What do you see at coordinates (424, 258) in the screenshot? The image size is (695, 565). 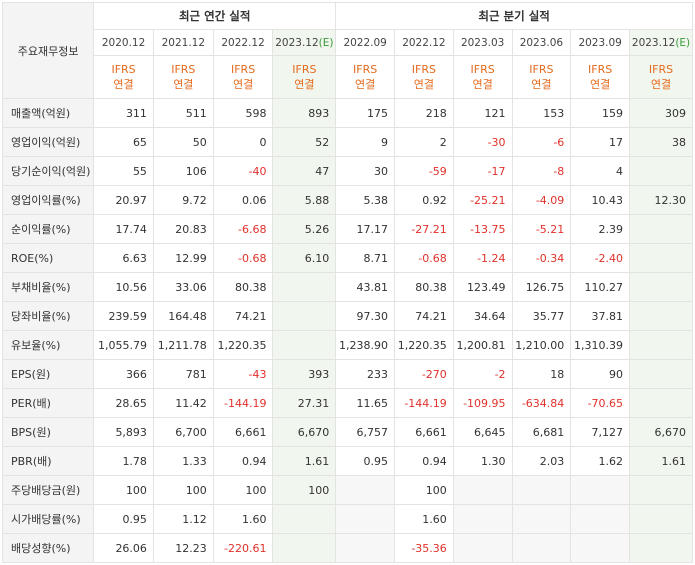 I see `table-cell: -0.68` at bounding box center [424, 258].